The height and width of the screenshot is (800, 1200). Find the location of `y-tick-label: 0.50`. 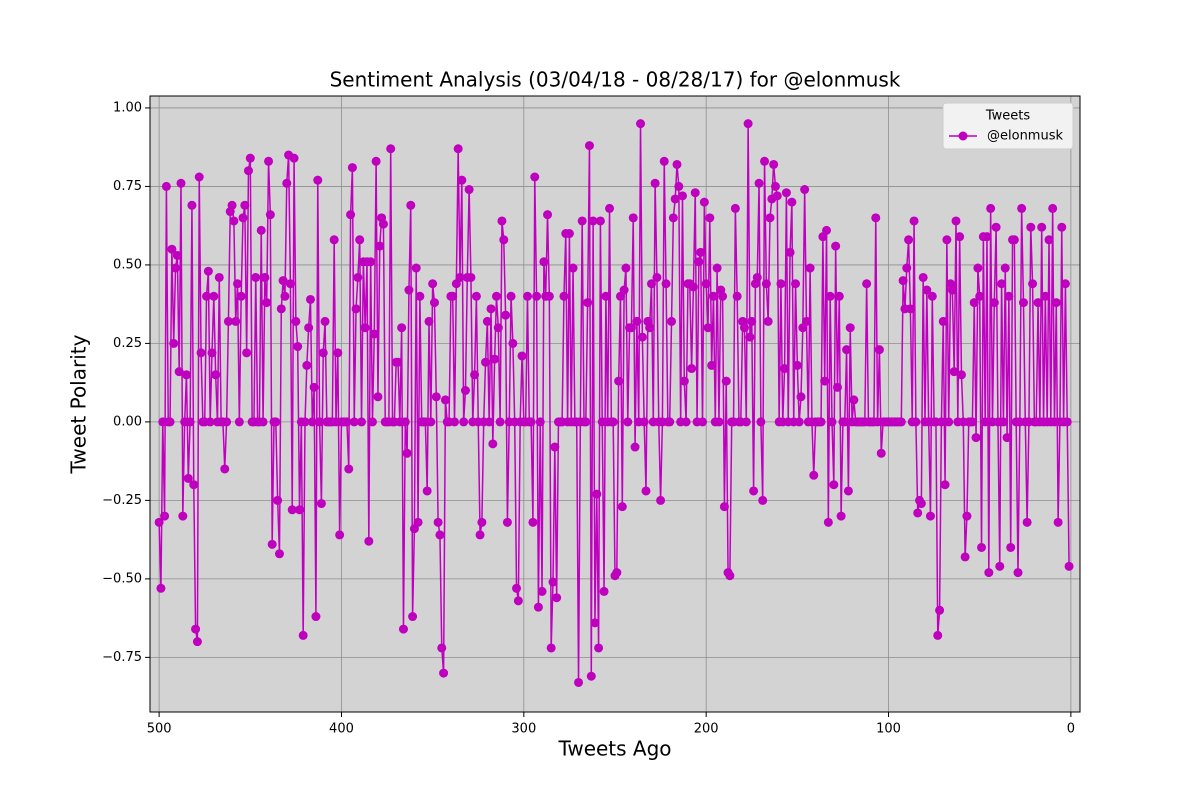

y-tick-label: 0.50 is located at coordinates (127, 264).